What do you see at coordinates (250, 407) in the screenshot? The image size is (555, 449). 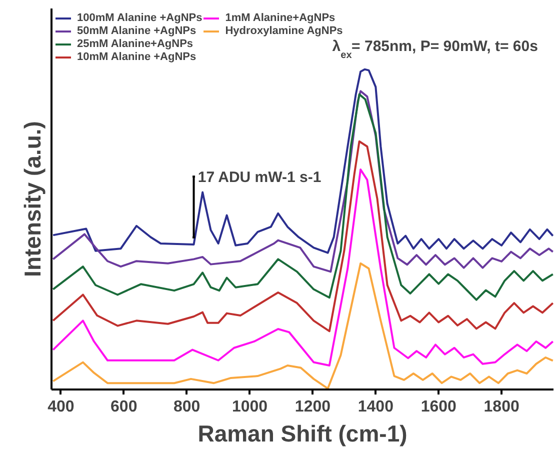 I see `x-tick-label: 1000` at bounding box center [250, 407].